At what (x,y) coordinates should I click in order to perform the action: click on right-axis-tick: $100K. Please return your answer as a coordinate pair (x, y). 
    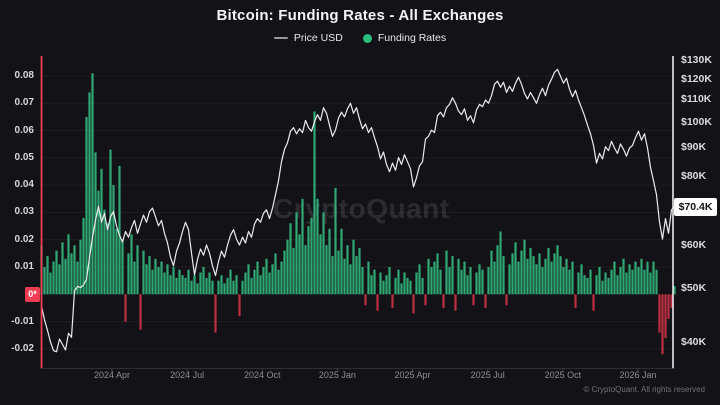
    Looking at the image, I should click on (696, 122).